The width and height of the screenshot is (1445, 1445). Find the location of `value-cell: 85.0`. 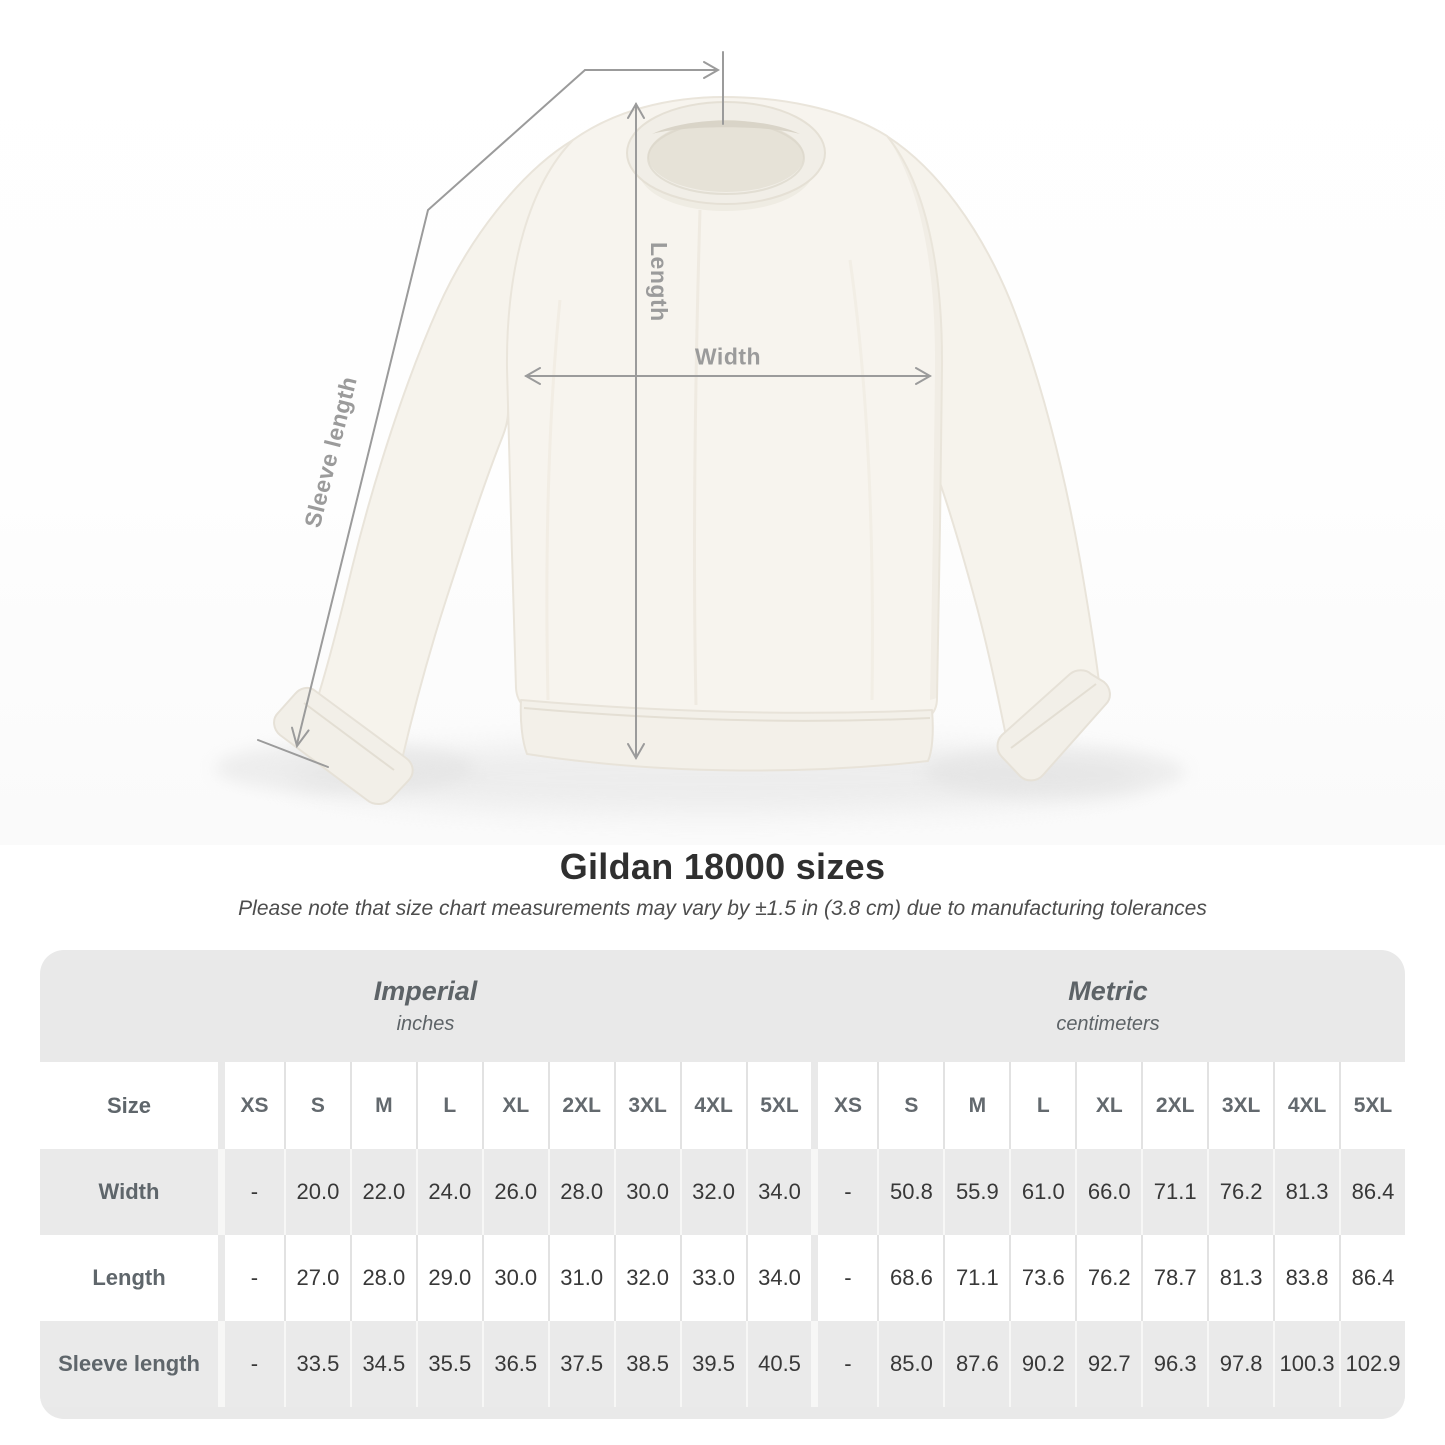

value-cell: 85.0 is located at coordinates (910, 1364).